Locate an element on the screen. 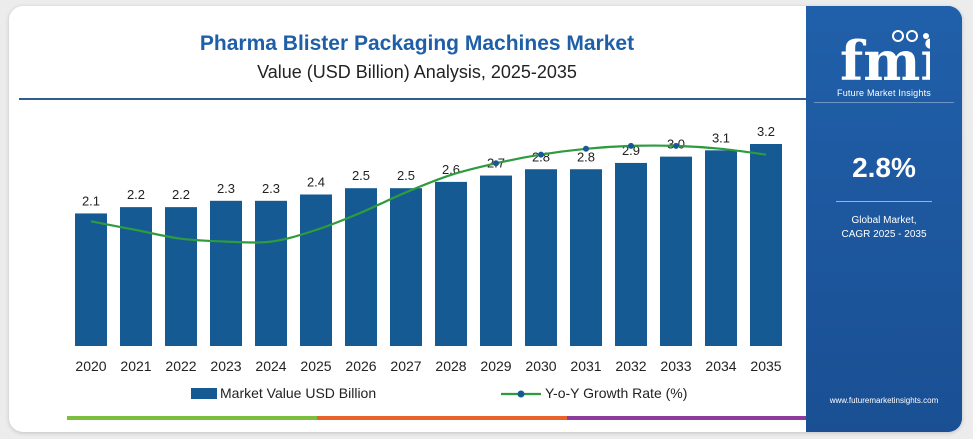 Image resolution: width=973 pixels, height=439 pixels. bar-2035 is located at coordinates (766, 245).